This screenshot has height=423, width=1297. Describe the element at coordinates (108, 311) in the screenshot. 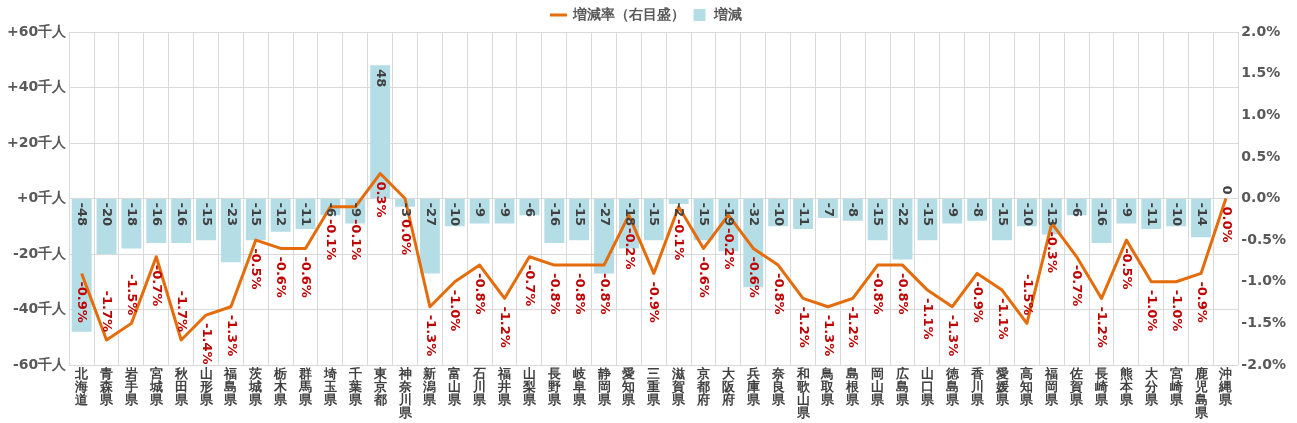

I see `data-label: -1.7%` at that location.